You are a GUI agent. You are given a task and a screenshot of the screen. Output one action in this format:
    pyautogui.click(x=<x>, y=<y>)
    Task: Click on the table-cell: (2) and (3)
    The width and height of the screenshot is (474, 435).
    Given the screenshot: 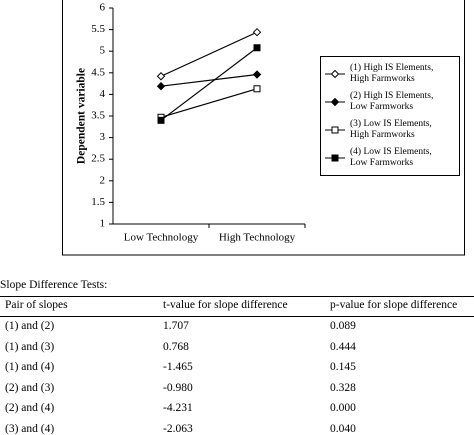 What is the action you would take?
    pyautogui.click(x=30, y=387)
    